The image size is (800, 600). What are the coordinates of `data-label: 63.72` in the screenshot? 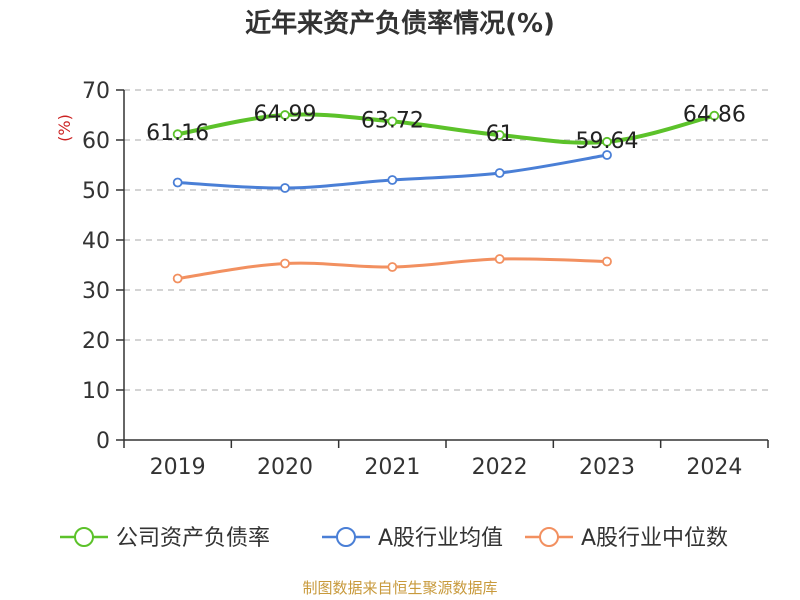 It's located at (392, 120).